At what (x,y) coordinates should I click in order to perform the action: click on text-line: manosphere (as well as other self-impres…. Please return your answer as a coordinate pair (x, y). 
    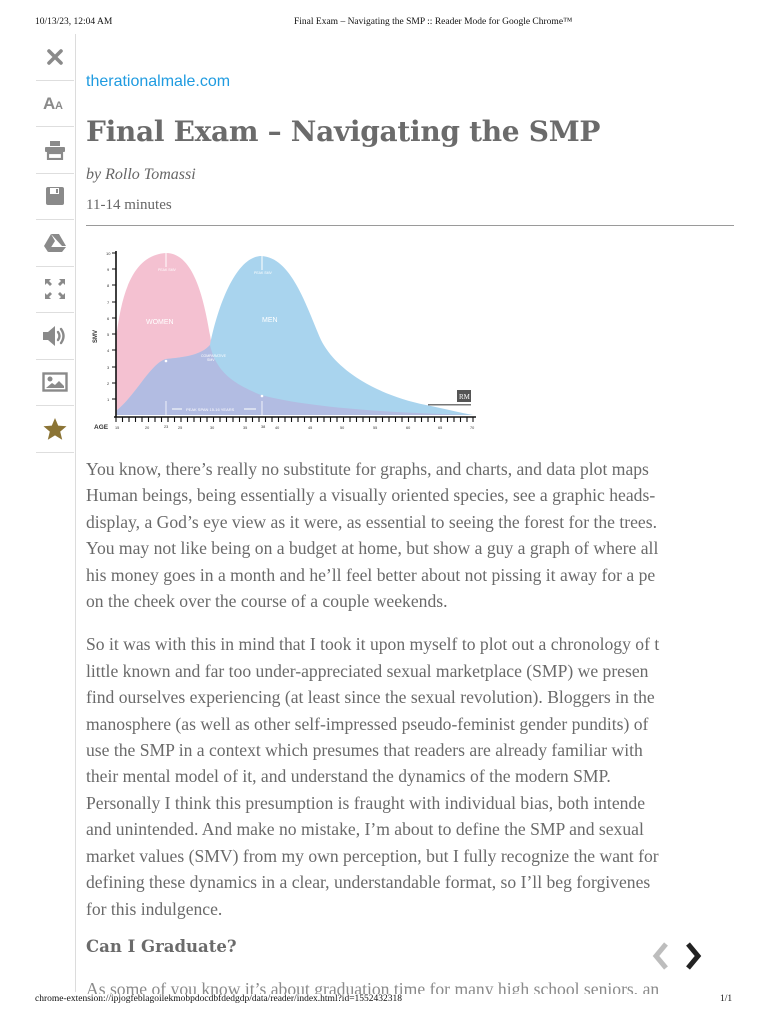
    Looking at the image, I should click on (367, 723).